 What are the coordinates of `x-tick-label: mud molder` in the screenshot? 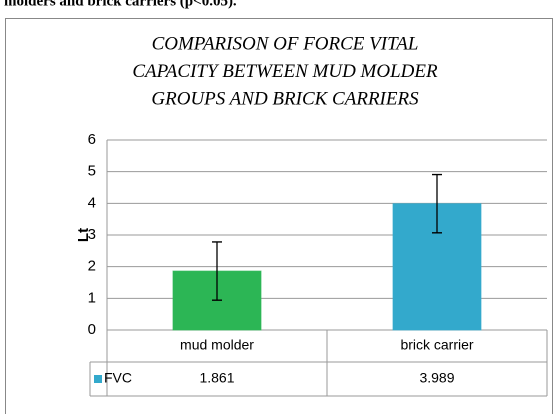 It's located at (217, 345).